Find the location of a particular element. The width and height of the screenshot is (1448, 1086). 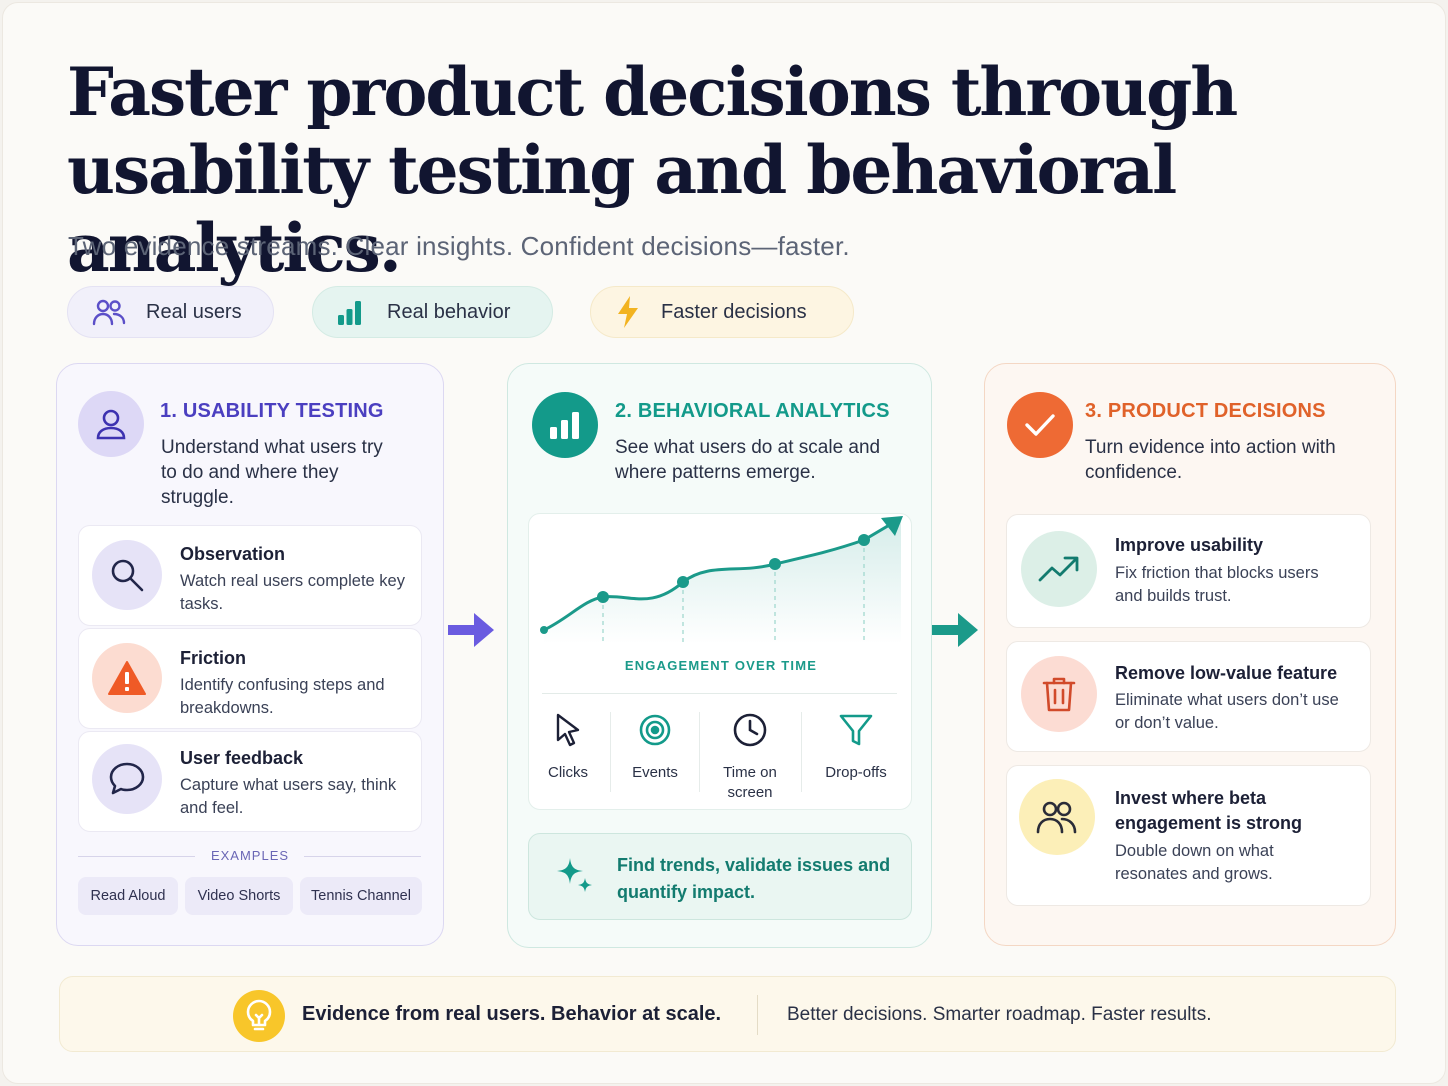

warning-icon is located at coordinates (127, 678).